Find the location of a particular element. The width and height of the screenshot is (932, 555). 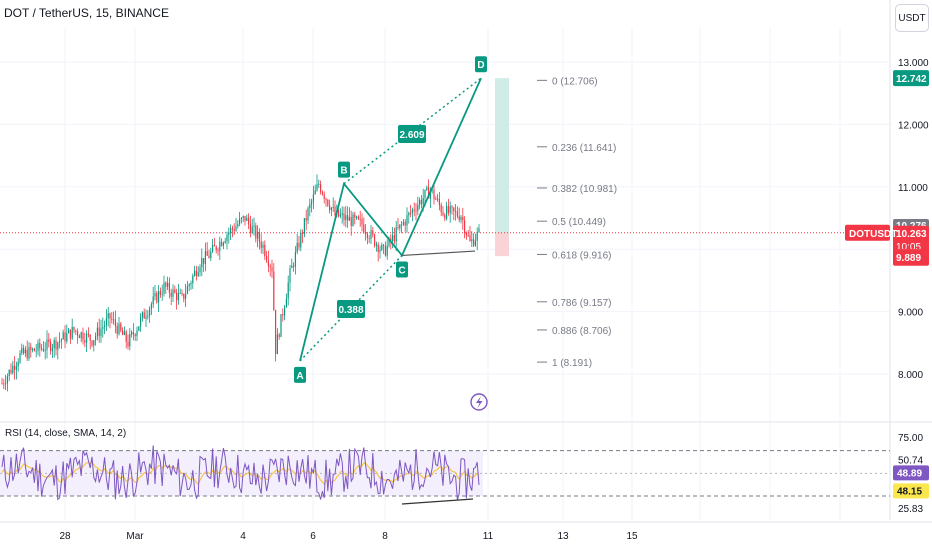

time-label: 4 is located at coordinates (243, 536).